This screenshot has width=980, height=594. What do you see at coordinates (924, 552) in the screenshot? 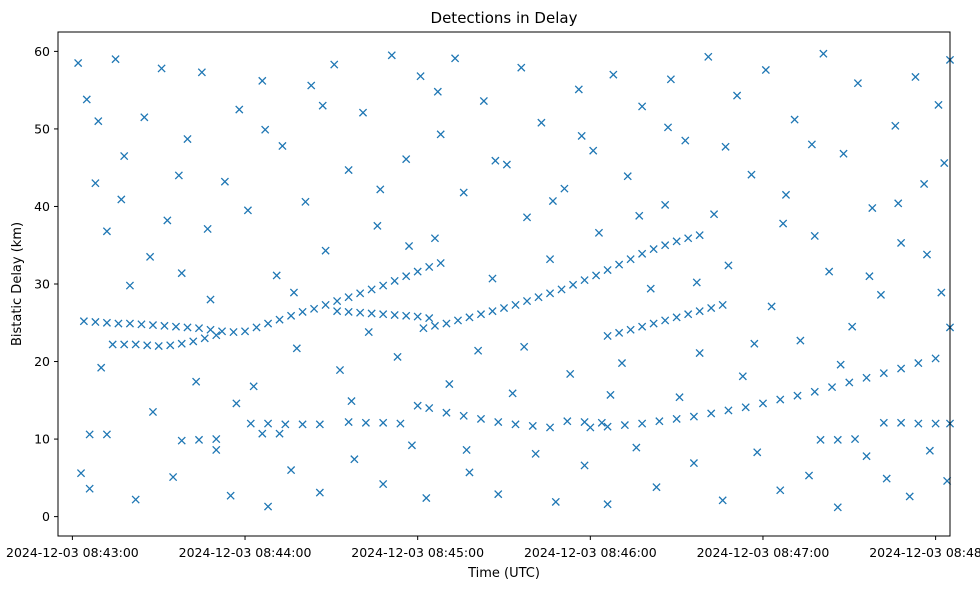
I see `x-tick-label: 2024-12-03 08:48:00` at bounding box center [924, 552].